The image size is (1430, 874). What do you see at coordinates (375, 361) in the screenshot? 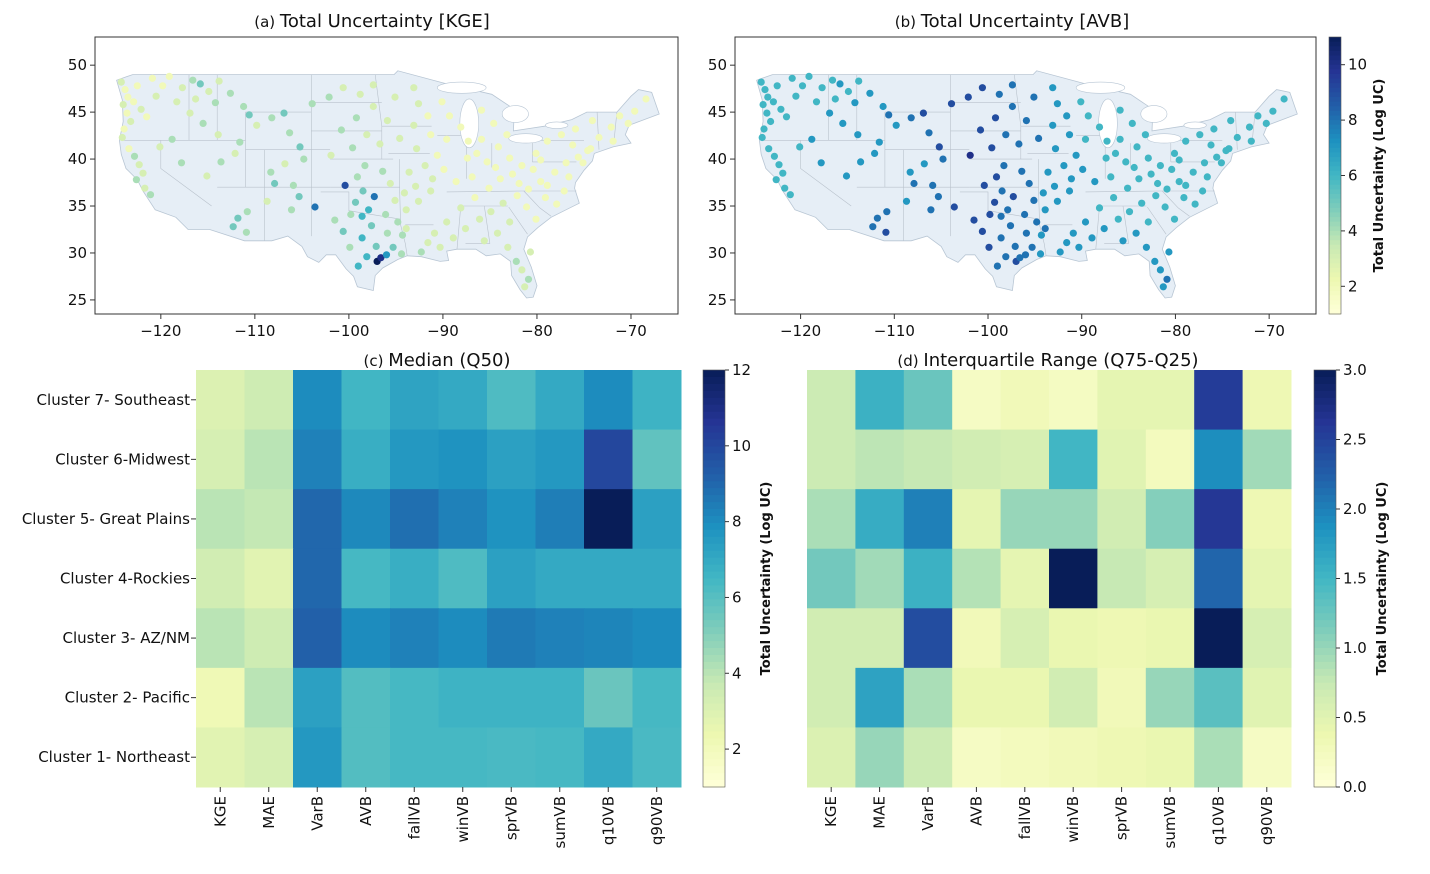
I see `panel-letter: (c)` at bounding box center [375, 361].